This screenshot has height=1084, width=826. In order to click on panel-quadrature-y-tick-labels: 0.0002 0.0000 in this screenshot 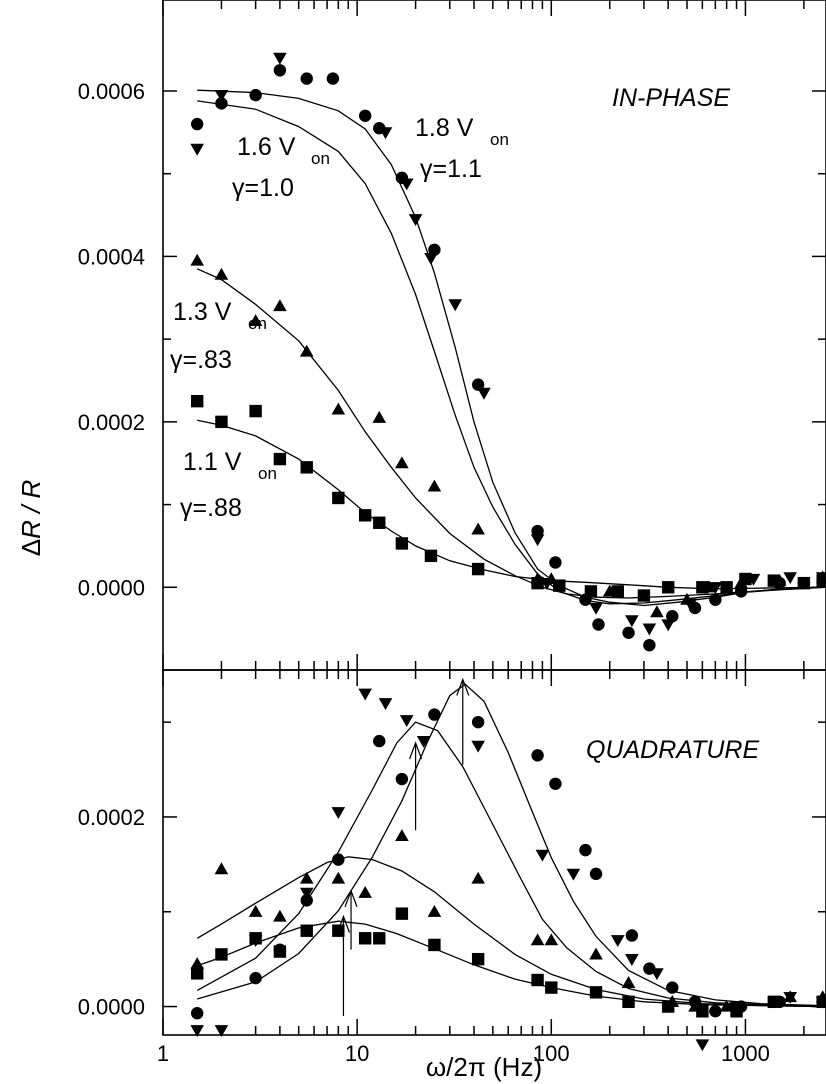, I will do `click(111, 912)`.